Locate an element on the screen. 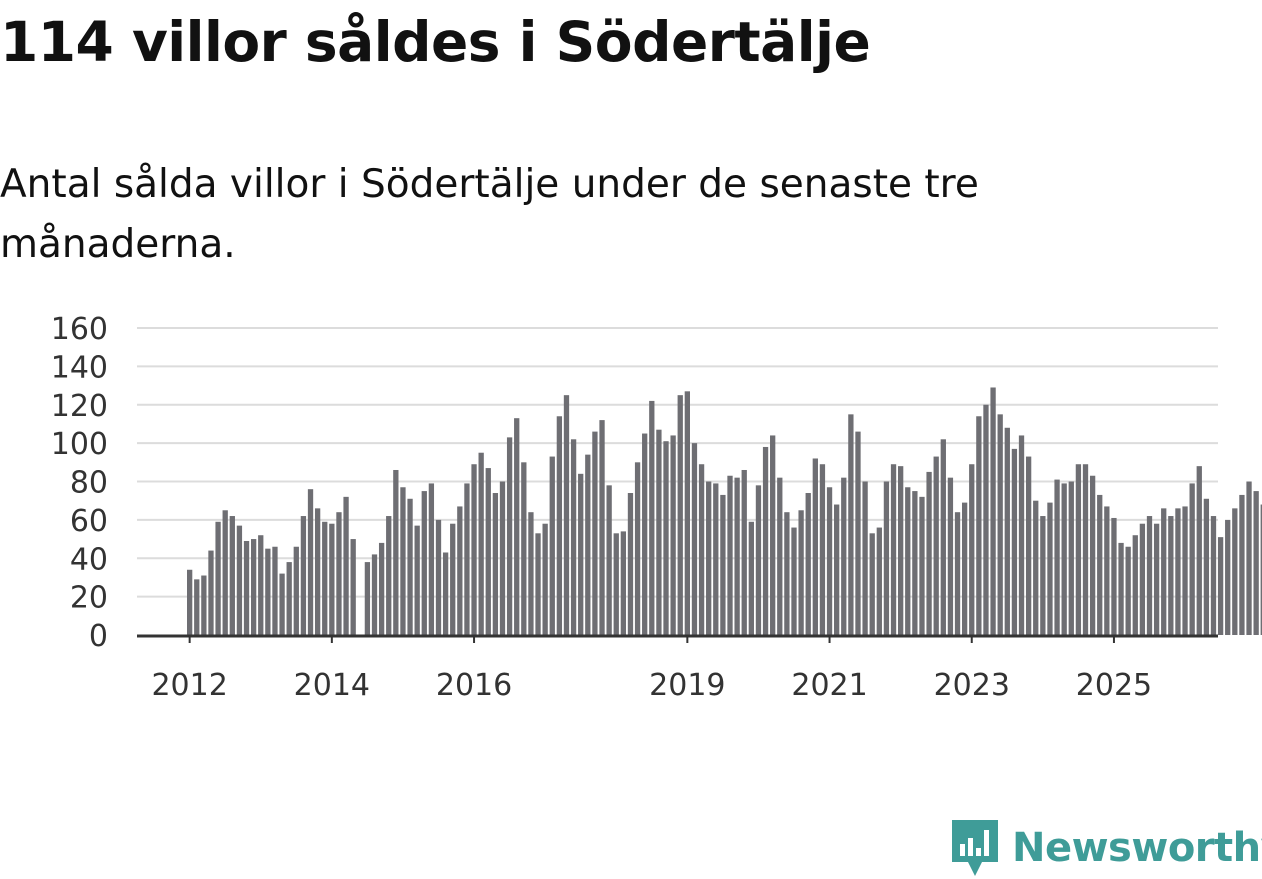  y-tick-label: 140 is located at coordinates (79, 367).